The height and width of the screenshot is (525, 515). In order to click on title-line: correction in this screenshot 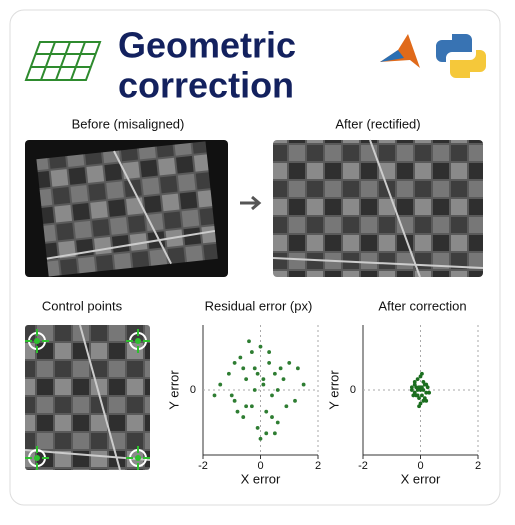, I will do `click(206, 85)`.